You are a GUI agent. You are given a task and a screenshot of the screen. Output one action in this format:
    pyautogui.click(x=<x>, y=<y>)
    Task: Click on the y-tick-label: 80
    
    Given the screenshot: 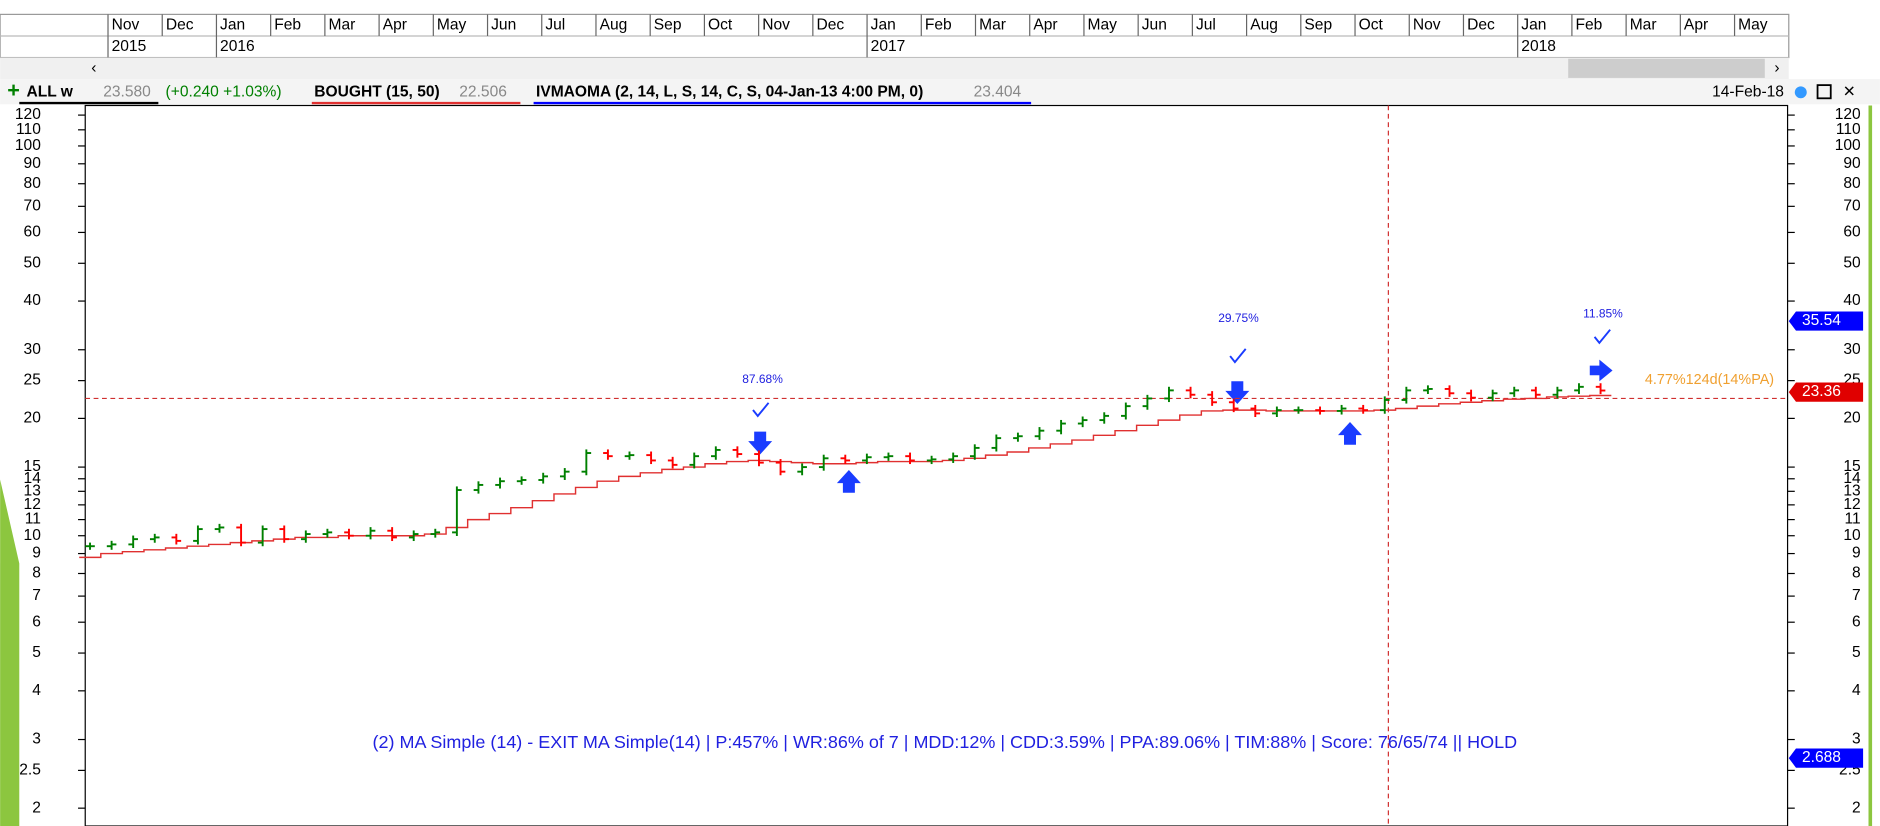 What is the action you would take?
    pyautogui.click(x=1852, y=183)
    